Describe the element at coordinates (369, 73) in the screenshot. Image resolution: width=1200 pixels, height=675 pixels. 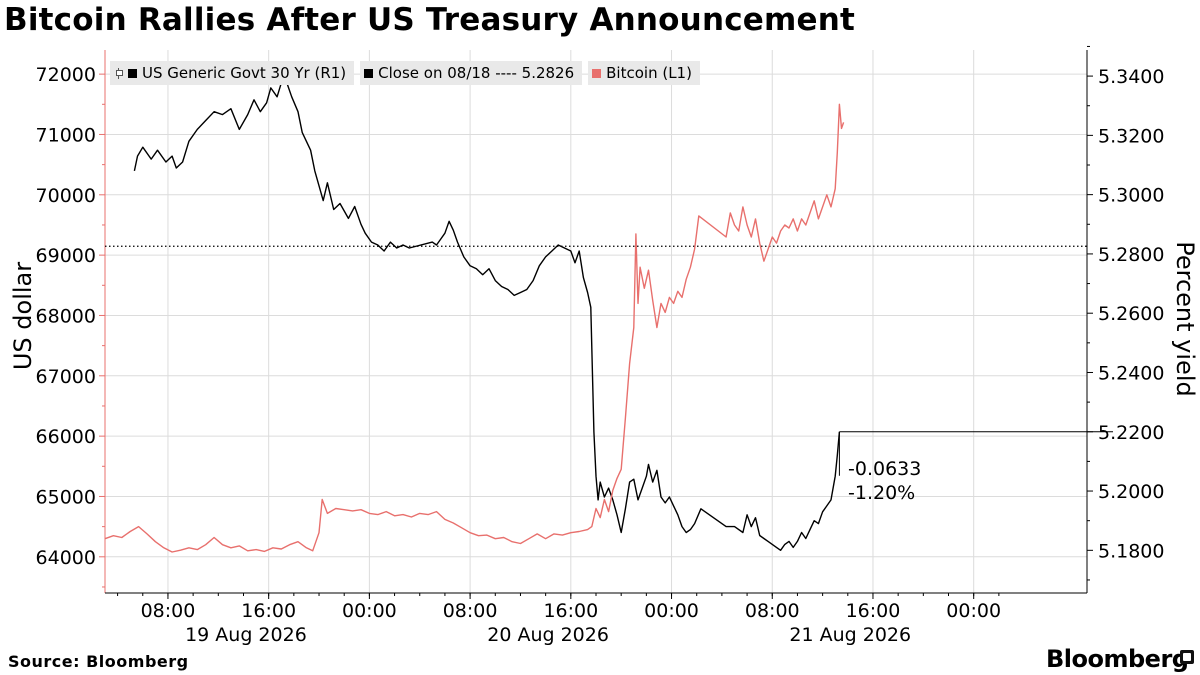
I see `legend-swatch-close` at that location.